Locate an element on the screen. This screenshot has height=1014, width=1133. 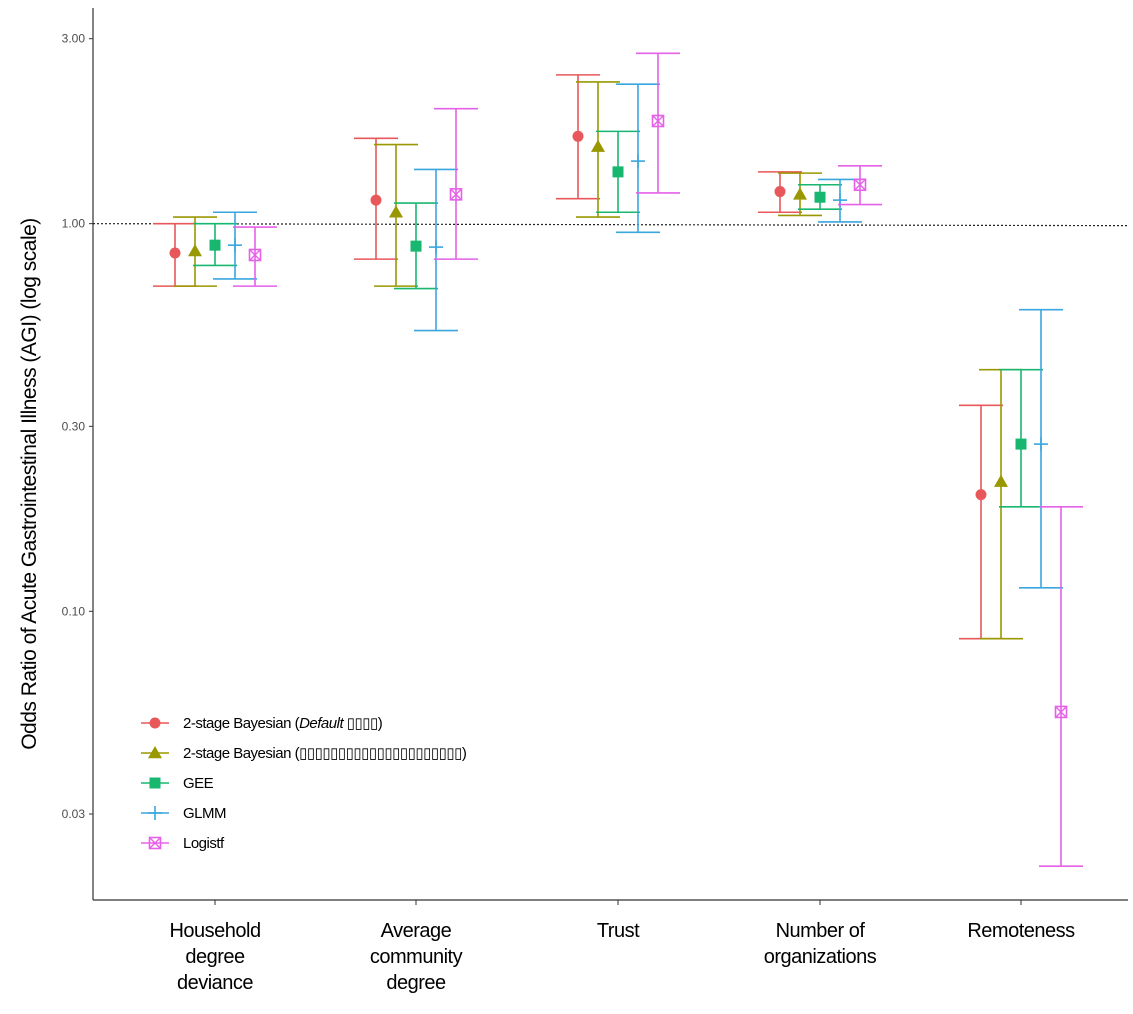
x-category-label: community is located at coordinates (416, 957).